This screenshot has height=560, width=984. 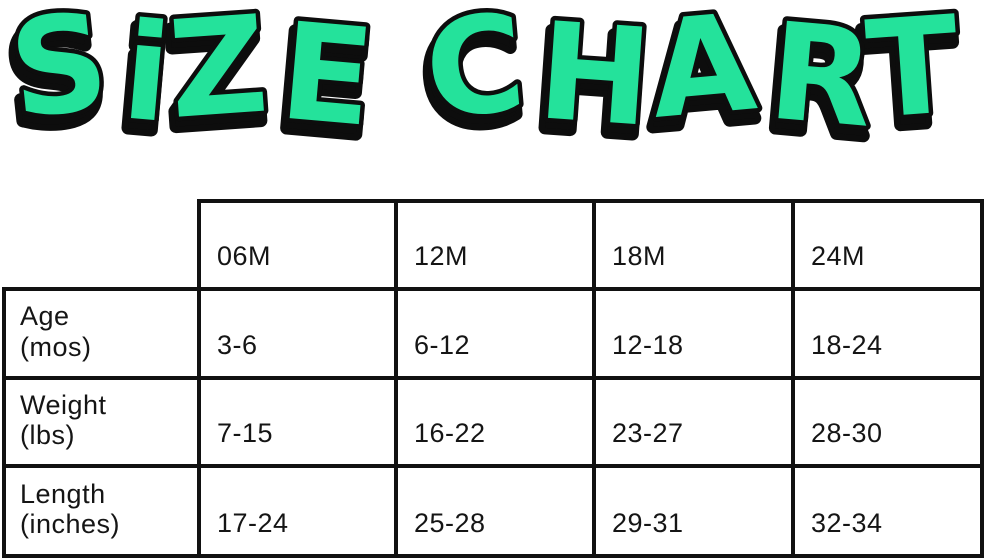 I want to click on row-label-length: Length (inches), so click(x=101, y=511).